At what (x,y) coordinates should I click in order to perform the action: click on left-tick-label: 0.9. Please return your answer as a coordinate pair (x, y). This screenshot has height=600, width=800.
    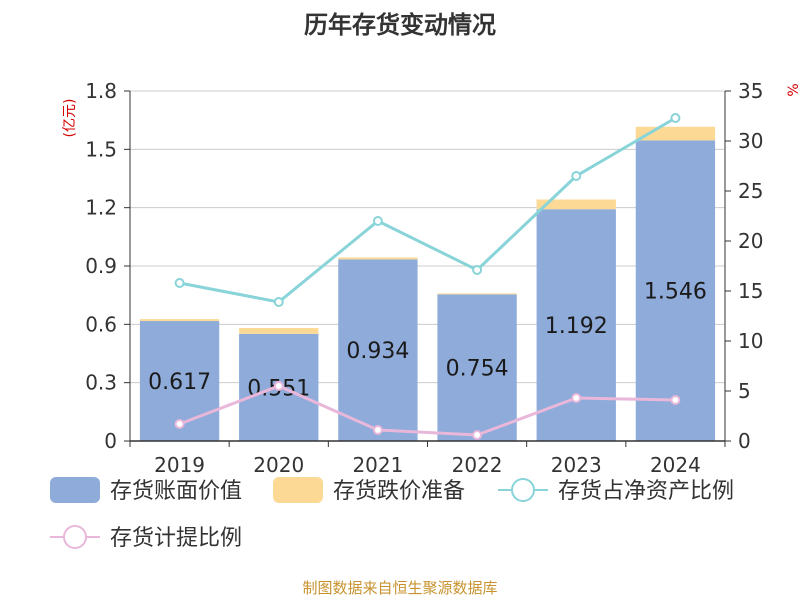
    Looking at the image, I should click on (101, 266).